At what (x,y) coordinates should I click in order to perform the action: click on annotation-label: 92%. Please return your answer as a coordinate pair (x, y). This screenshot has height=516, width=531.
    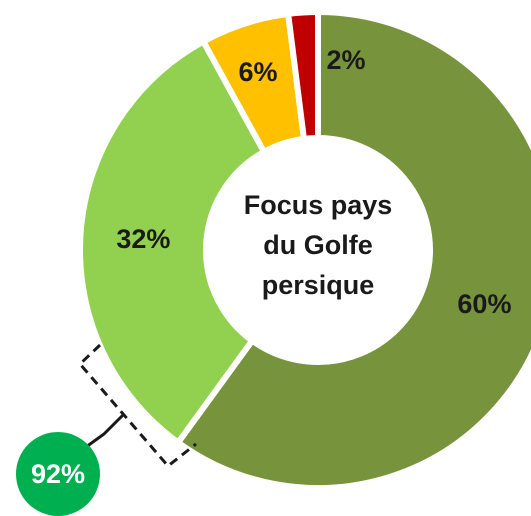
    Looking at the image, I should click on (58, 474).